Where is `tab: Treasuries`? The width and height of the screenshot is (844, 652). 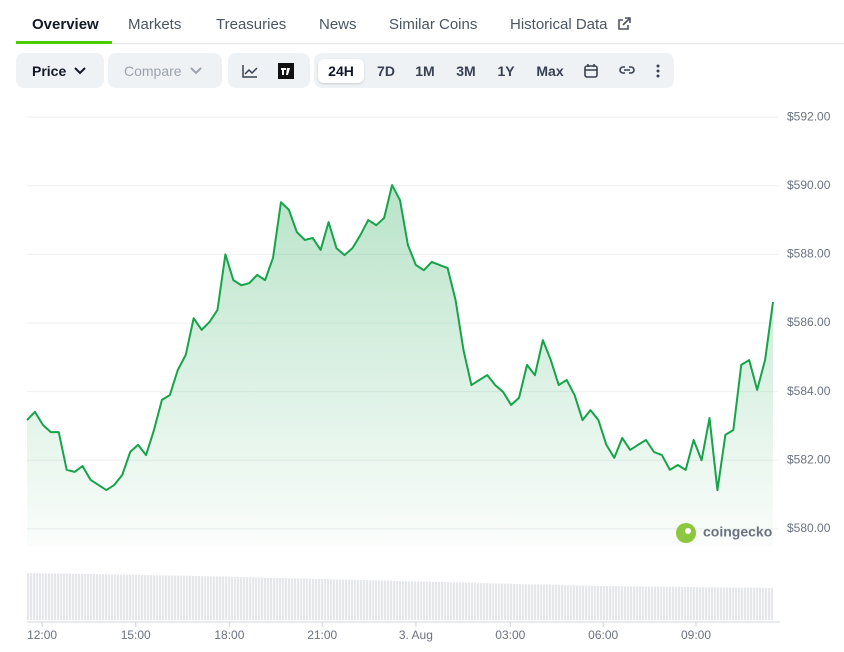
tab: Treasuries is located at coordinates (251, 24).